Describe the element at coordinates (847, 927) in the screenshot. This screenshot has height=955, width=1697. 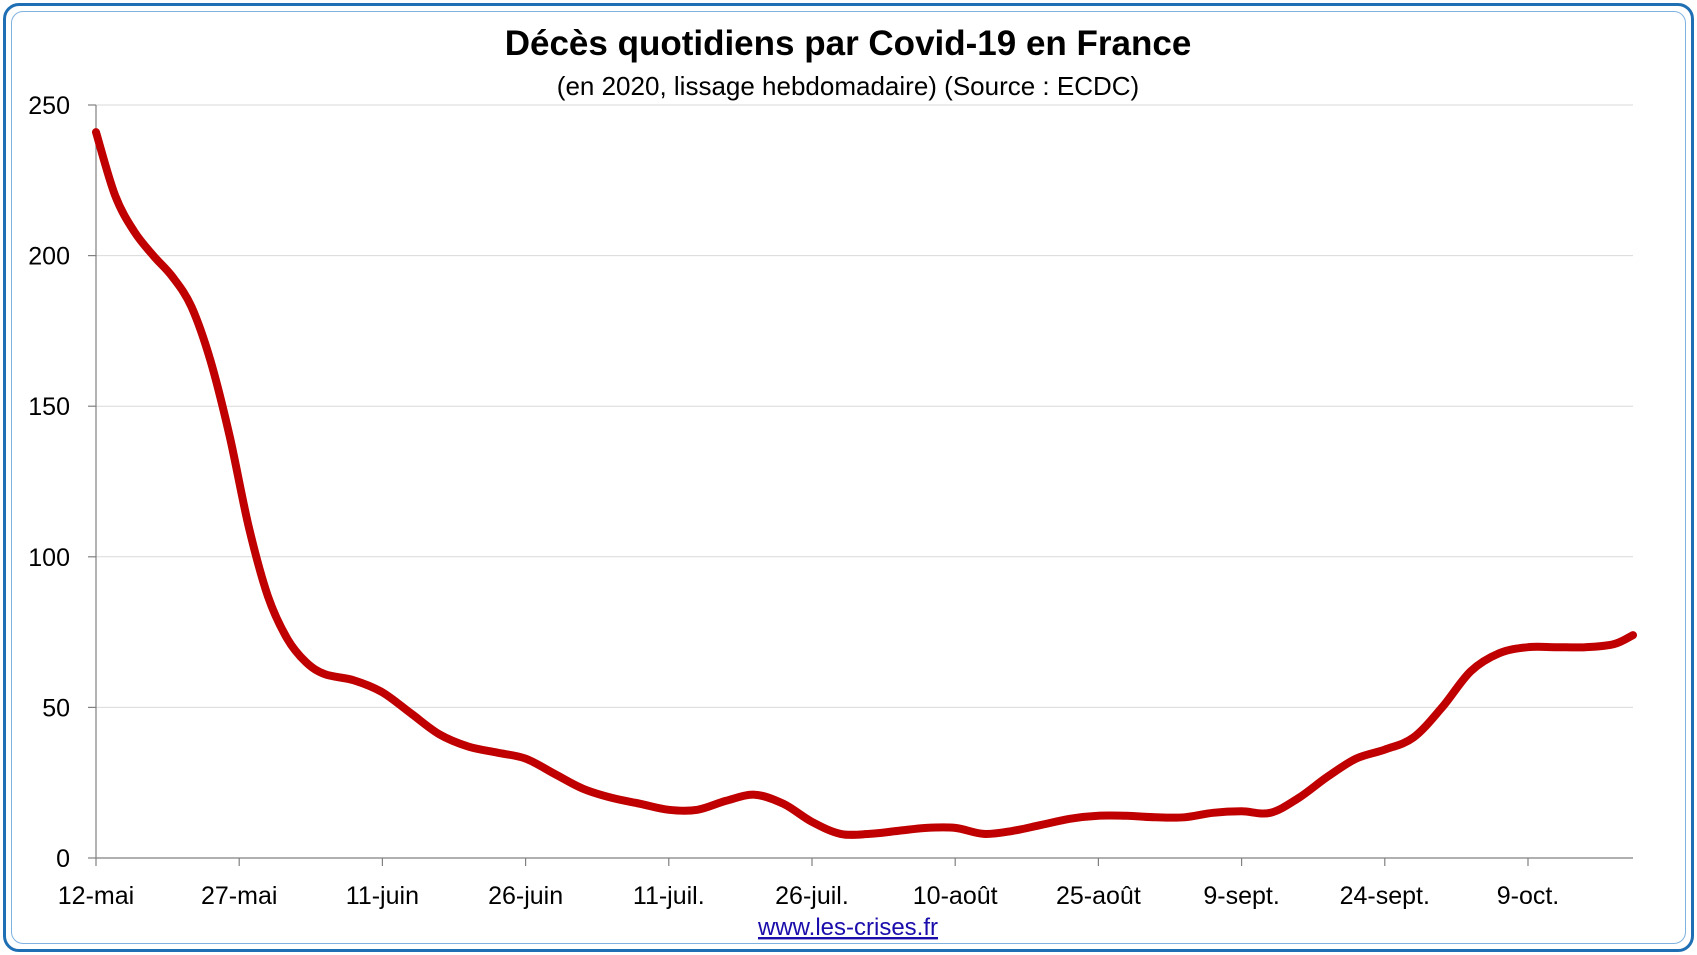
I see `source-link: www.les-crises.fr` at that location.